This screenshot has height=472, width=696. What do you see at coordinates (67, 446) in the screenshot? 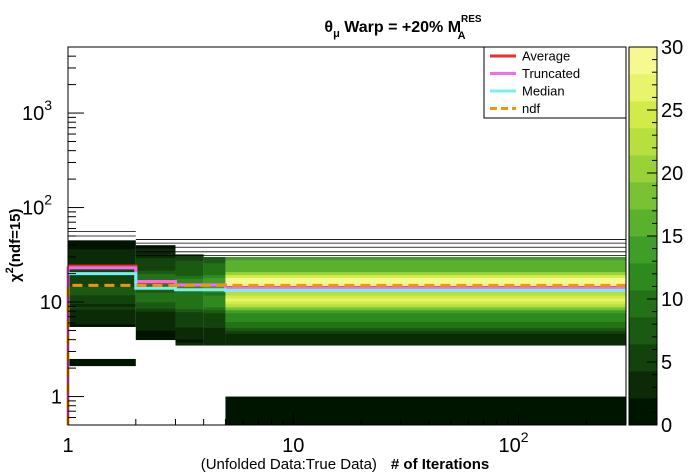
I see `x-tick-label: 1` at bounding box center [67, 446].